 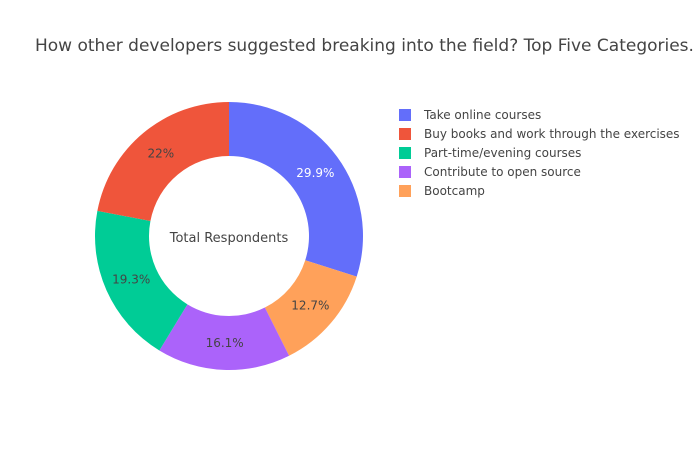 I want to click on slice-label-take-online-courses: 29.9%, so click(x=315, y=173).